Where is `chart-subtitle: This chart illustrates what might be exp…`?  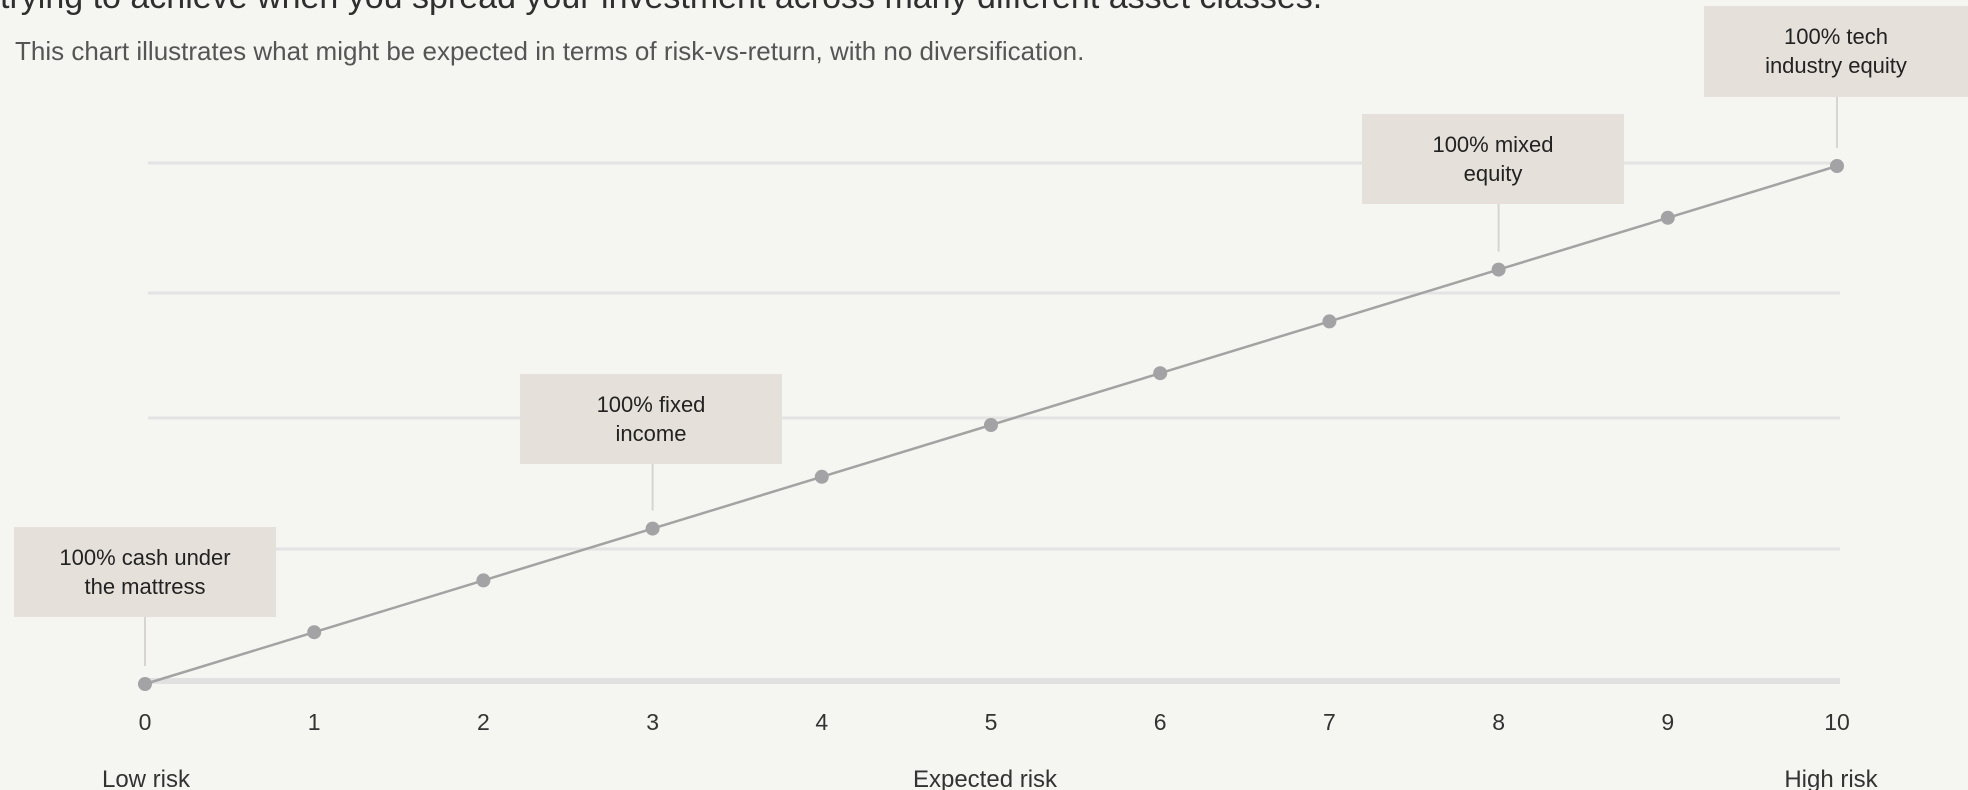 chart-subtitle: This chart illustrates what might be exp… is located at coordinates (550, 51).